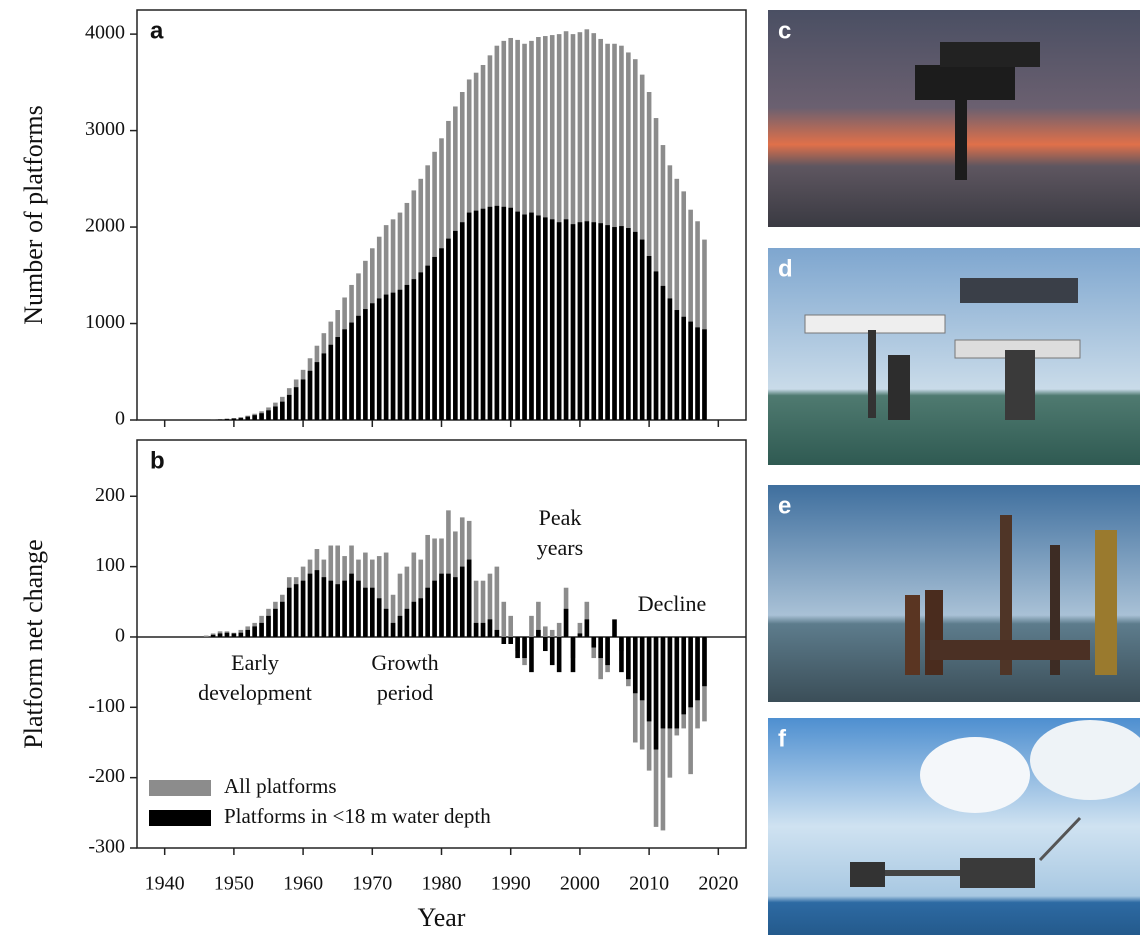 This screenshot has width=1140, height=935. Describe the element at coordinates (672, 603) in the screenshot. I see `annotation: Decline` at that location.